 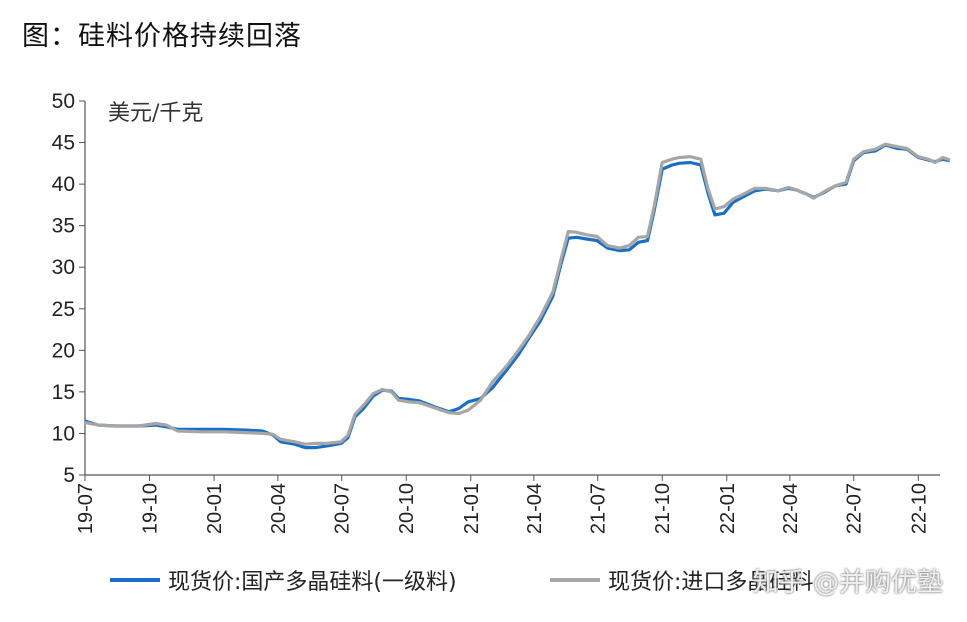 I want to click on legend-swatch-domestic, so click(x=135, y=580).